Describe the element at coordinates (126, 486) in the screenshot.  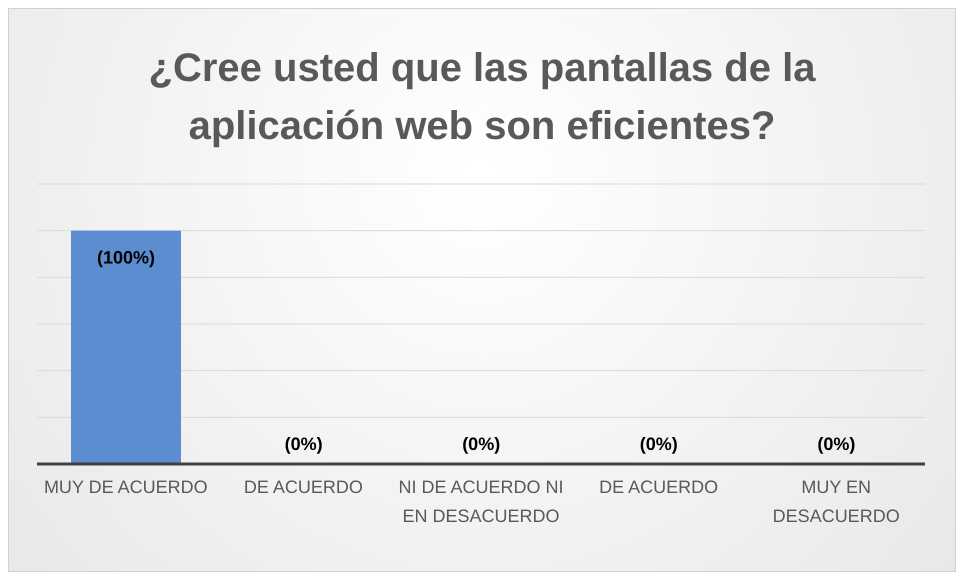
I see `x-tick-label: MUY DE ACUERDO` at that location.